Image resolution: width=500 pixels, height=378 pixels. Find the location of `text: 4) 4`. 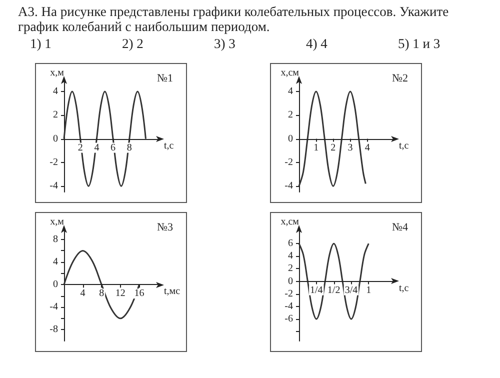

text: 4) 4 is located at coordinates (317, 44).